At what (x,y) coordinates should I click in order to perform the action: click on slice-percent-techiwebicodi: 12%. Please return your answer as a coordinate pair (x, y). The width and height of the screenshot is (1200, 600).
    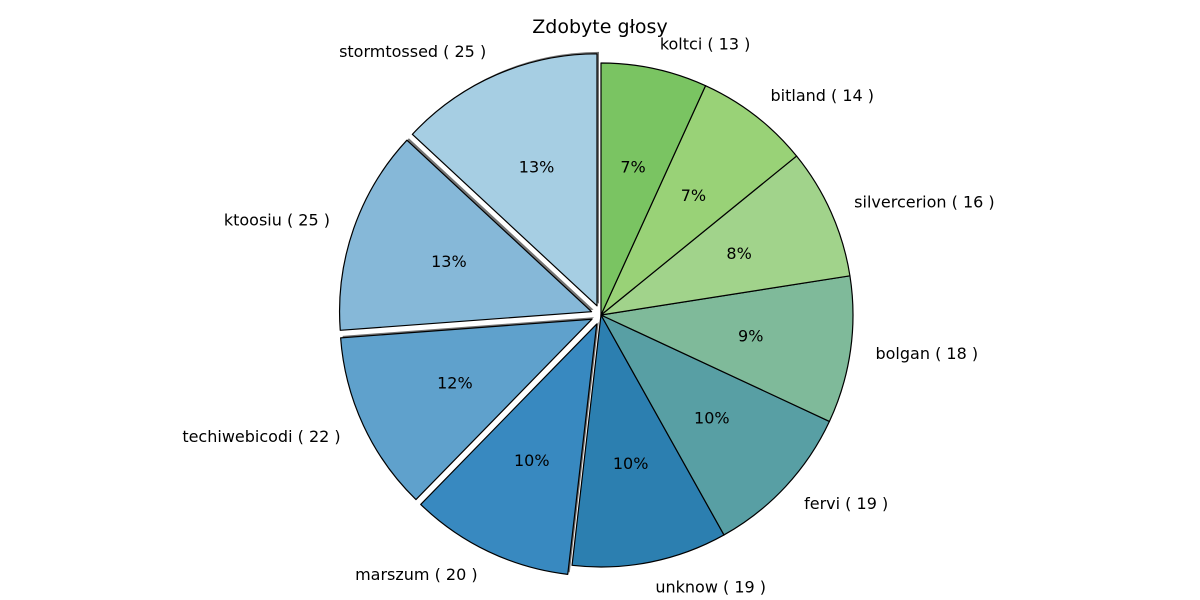
    Looking at the image, I should click on (455, 383).